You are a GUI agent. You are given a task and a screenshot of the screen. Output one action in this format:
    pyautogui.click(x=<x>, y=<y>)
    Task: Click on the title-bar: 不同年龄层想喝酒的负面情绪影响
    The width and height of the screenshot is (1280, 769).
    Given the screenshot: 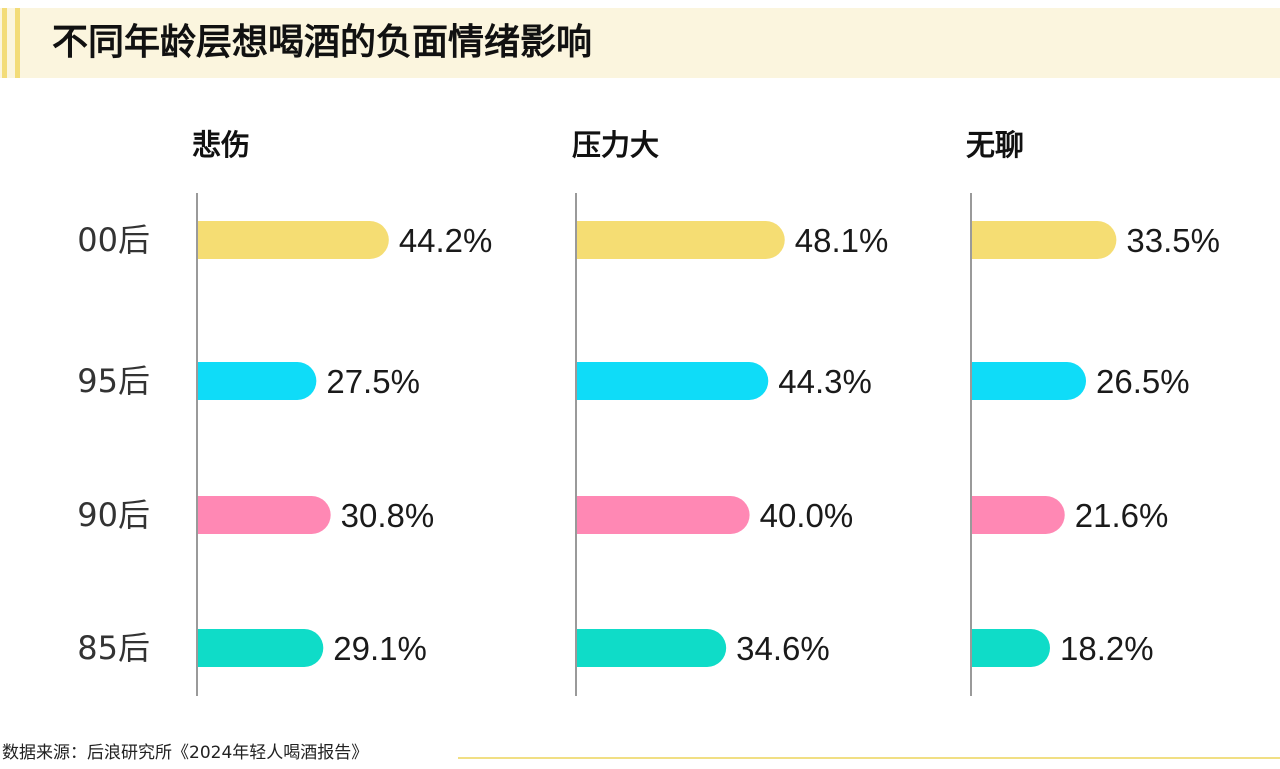 What is the action you would take?
    pyautogui.click(x=640, y=43)
    